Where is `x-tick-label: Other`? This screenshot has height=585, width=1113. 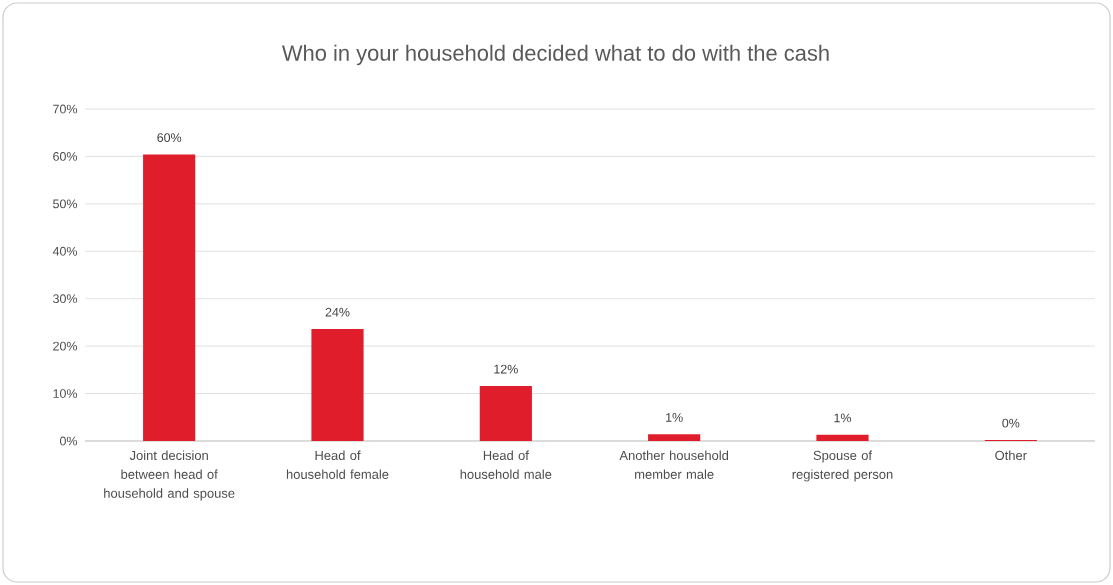
x-tick-label: Other is located at coordinates (1011, 455).